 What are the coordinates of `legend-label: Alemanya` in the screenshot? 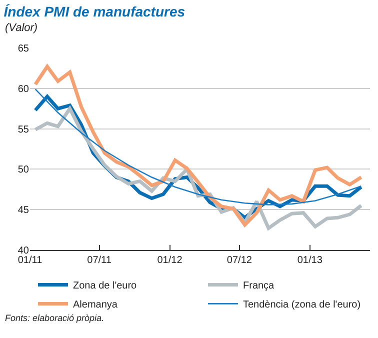 It's located at (95, 305).